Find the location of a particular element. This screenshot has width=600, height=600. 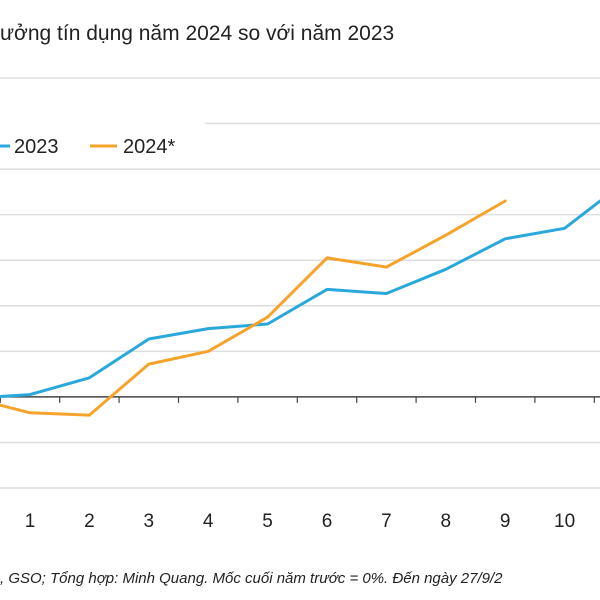

x-axis-ticks: 1 2 3 4 5 6 7 8 9 10 is located at coordinates (300, 521).